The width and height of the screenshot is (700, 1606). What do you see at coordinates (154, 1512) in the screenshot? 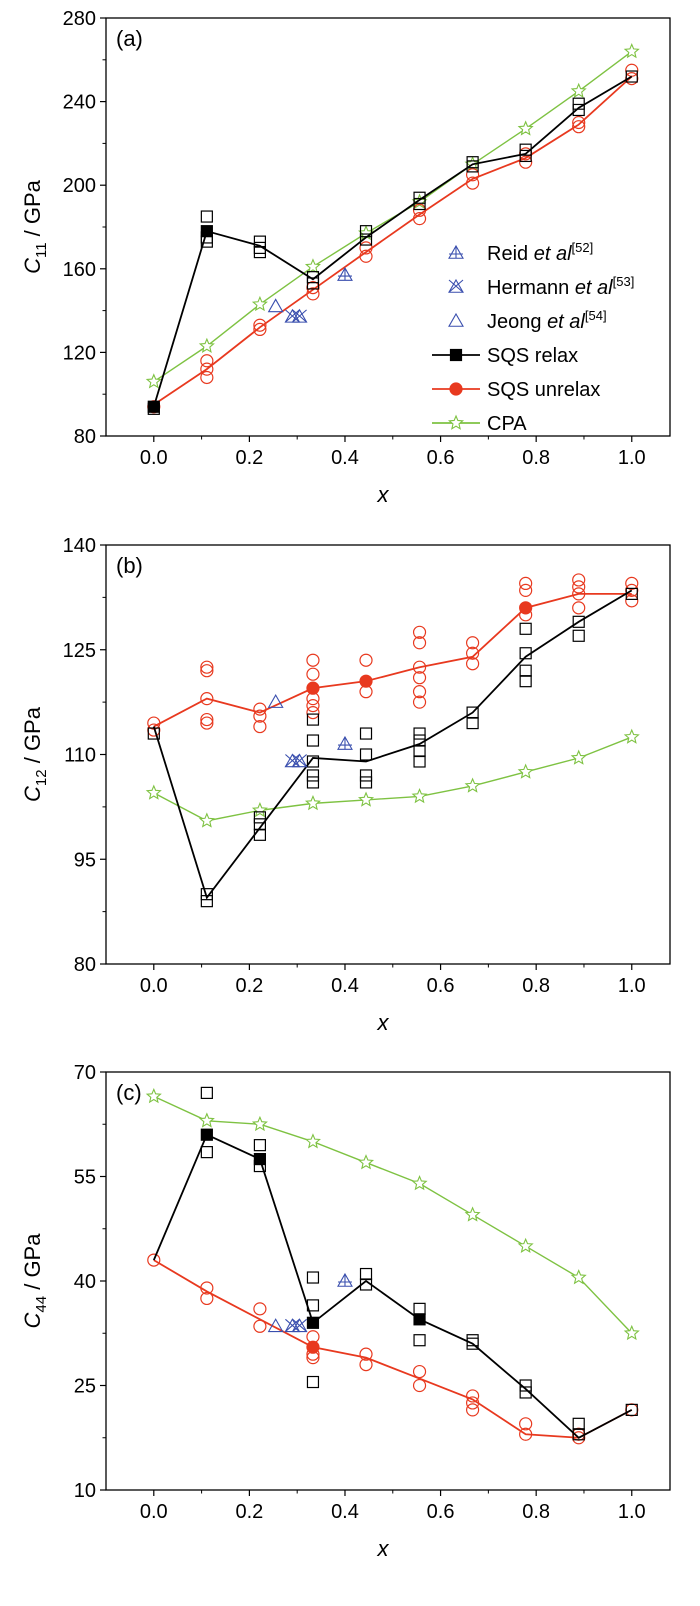
I see `x-tick-label: 0.0` at bounding box center [154, 1512].